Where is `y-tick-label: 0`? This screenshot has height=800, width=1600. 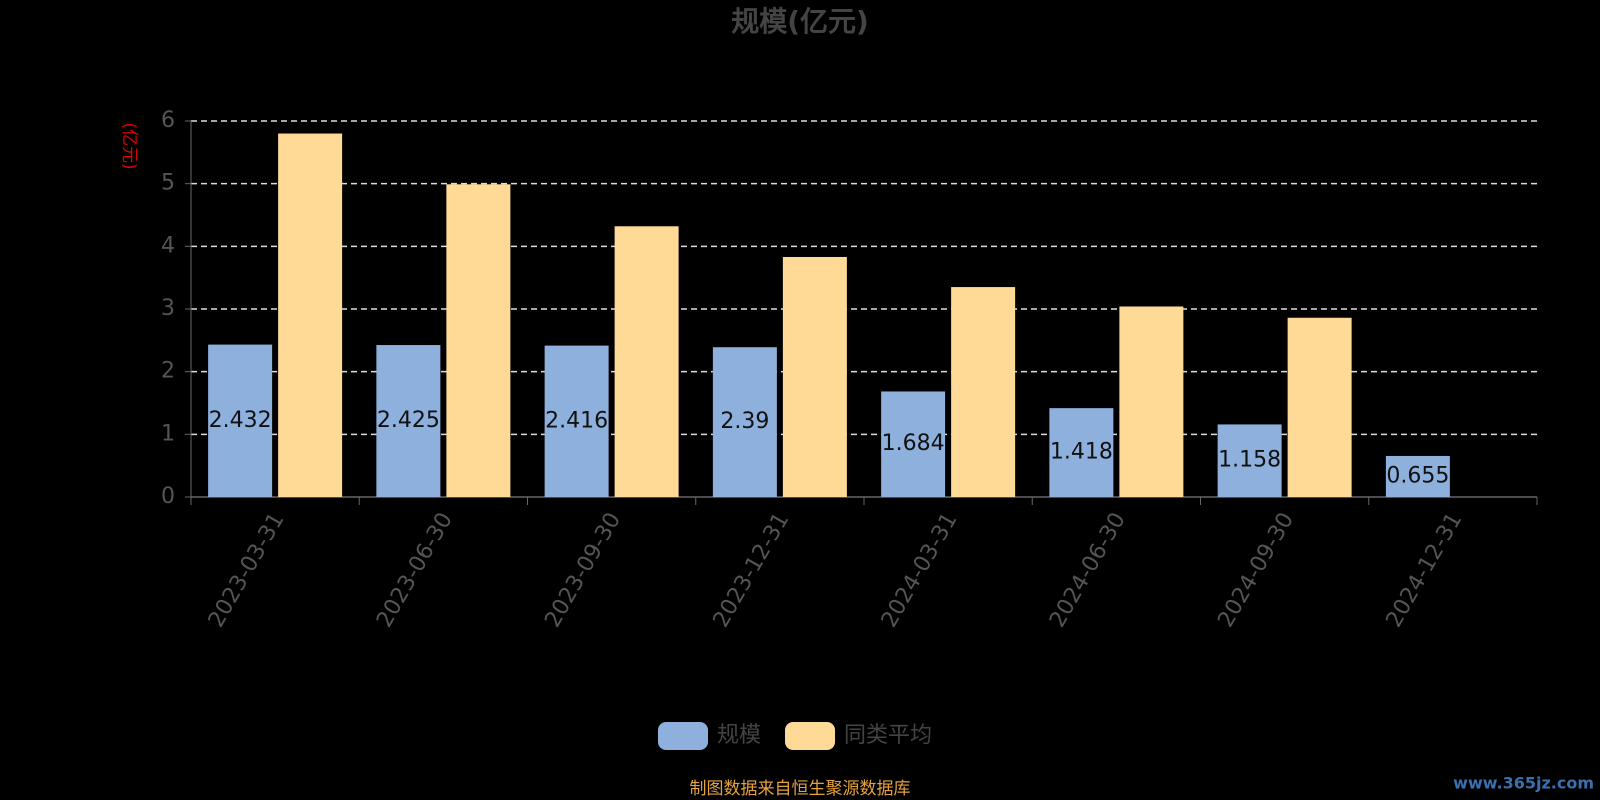 y-tick-label: 0 is located at coordinates (168, 496).